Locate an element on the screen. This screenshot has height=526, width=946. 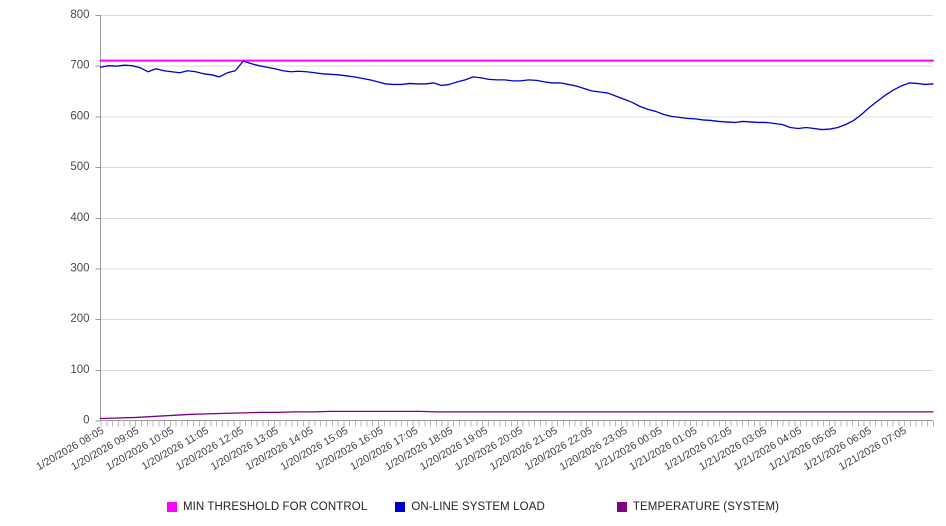
y-tick-label: 500 is located at coordinates (79, 167).